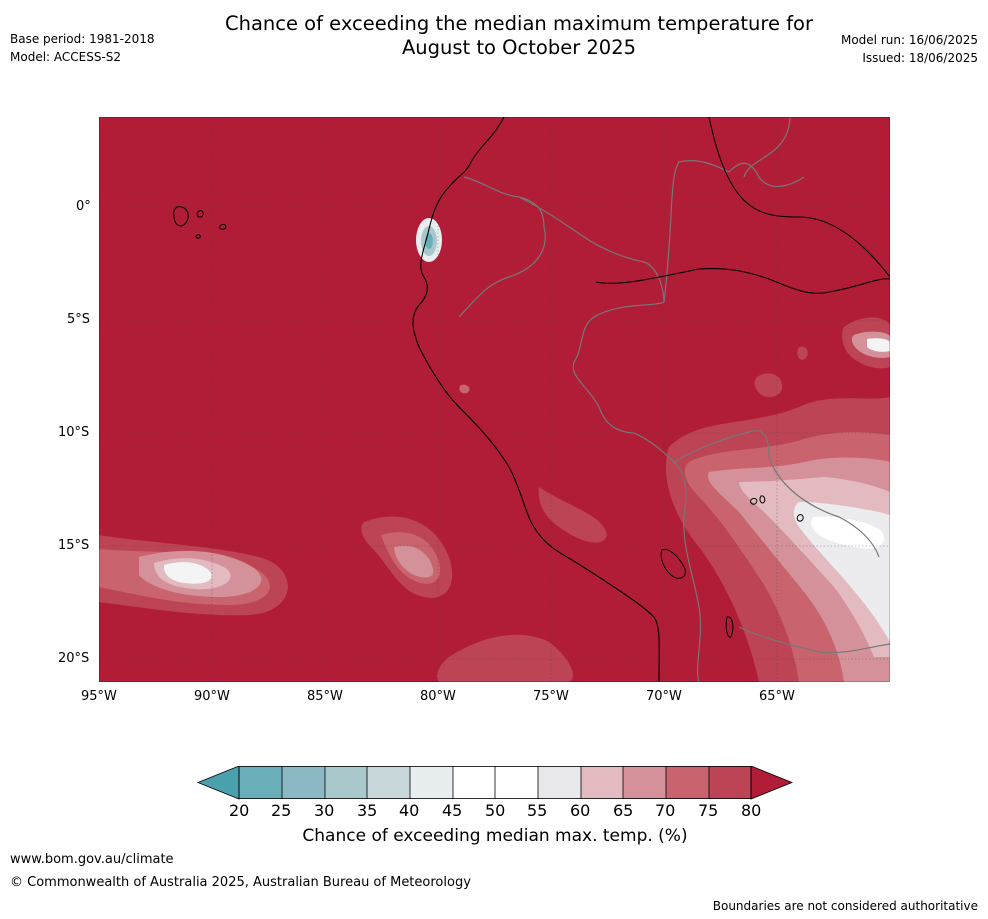  What do you see at coordinates (751, 810) in the screenshot?
I see `colorbar-tick-80: 80` at bounding box center [751, 810].